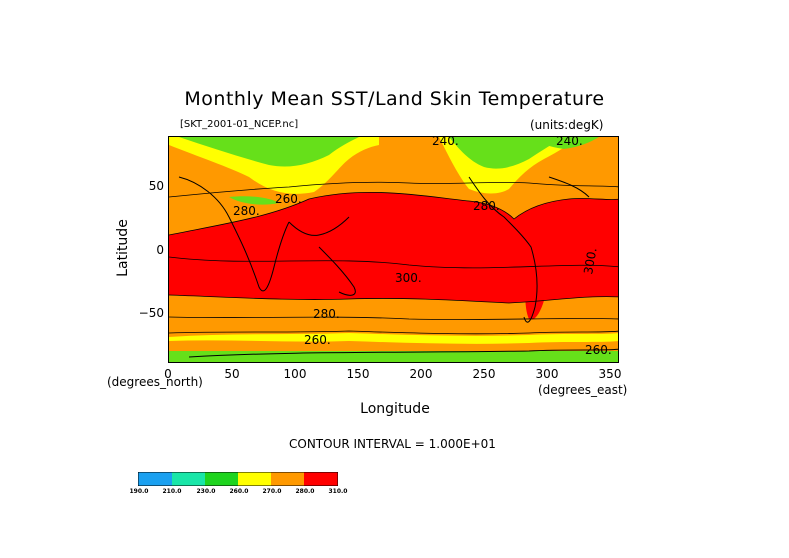 This screenshot has width=789, height=558. Describe the element at coordinates (358, 374) in the screenshot. I see `x-tick-150: 150` at that location.